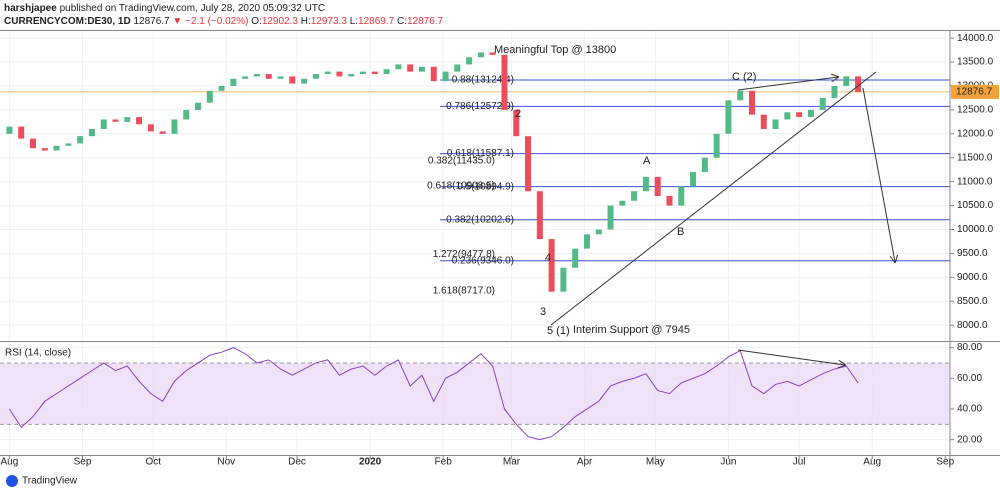  What do you see at coordinates (791, 357) in the screenshot?
I see `rsi-divergence-arrow` at bounding box center [791, 357].